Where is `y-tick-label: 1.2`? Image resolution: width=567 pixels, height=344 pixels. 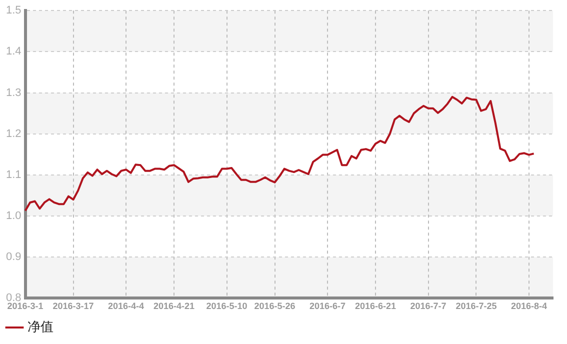
y-tick-label: 1.2 is located at coordinates (14, 134).